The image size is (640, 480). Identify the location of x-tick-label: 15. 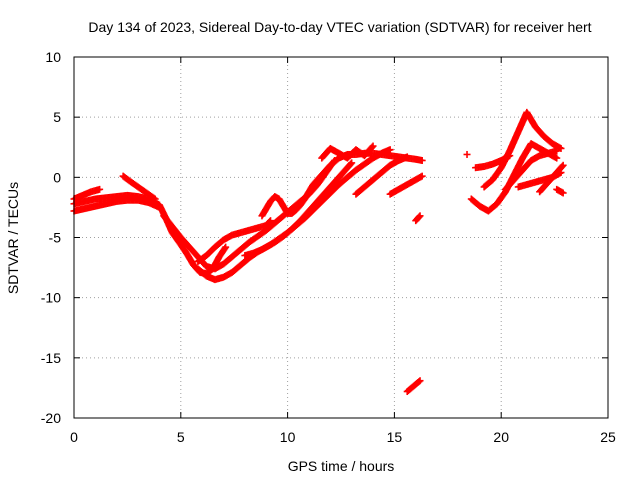
(395, 437).